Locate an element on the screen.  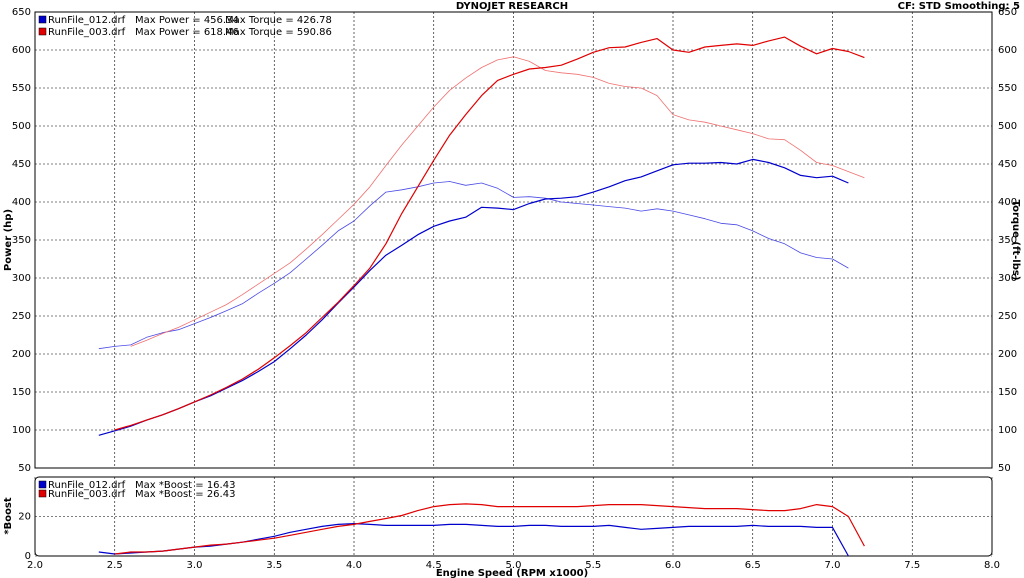
boost-line is located at coordinates (489, 529).